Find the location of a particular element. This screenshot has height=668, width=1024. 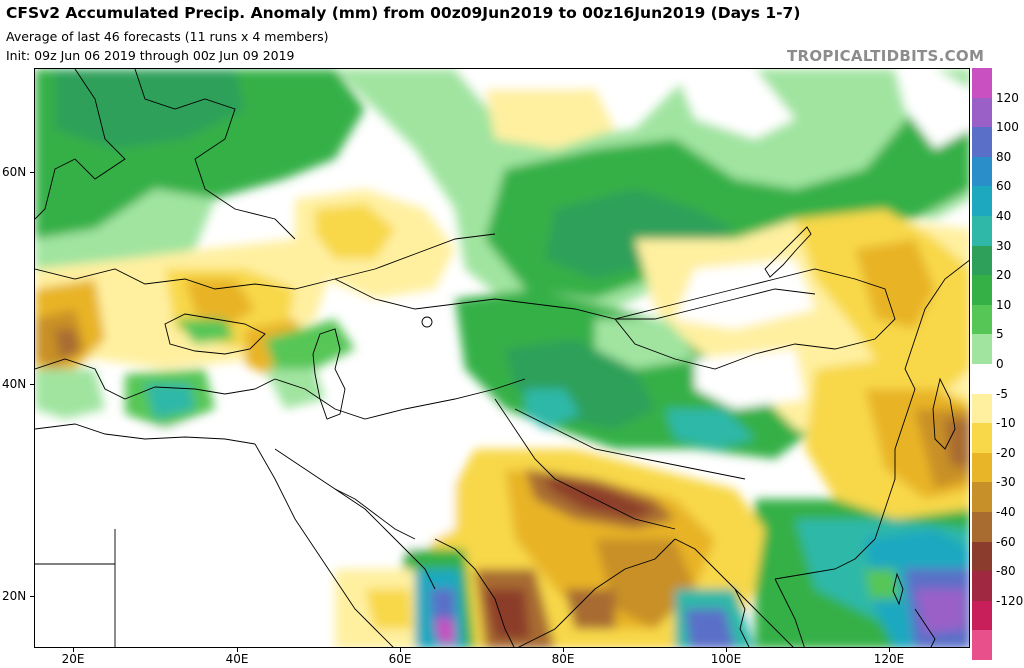

colorbar-tick-label: -10 is located at coordinates (1006, 423).